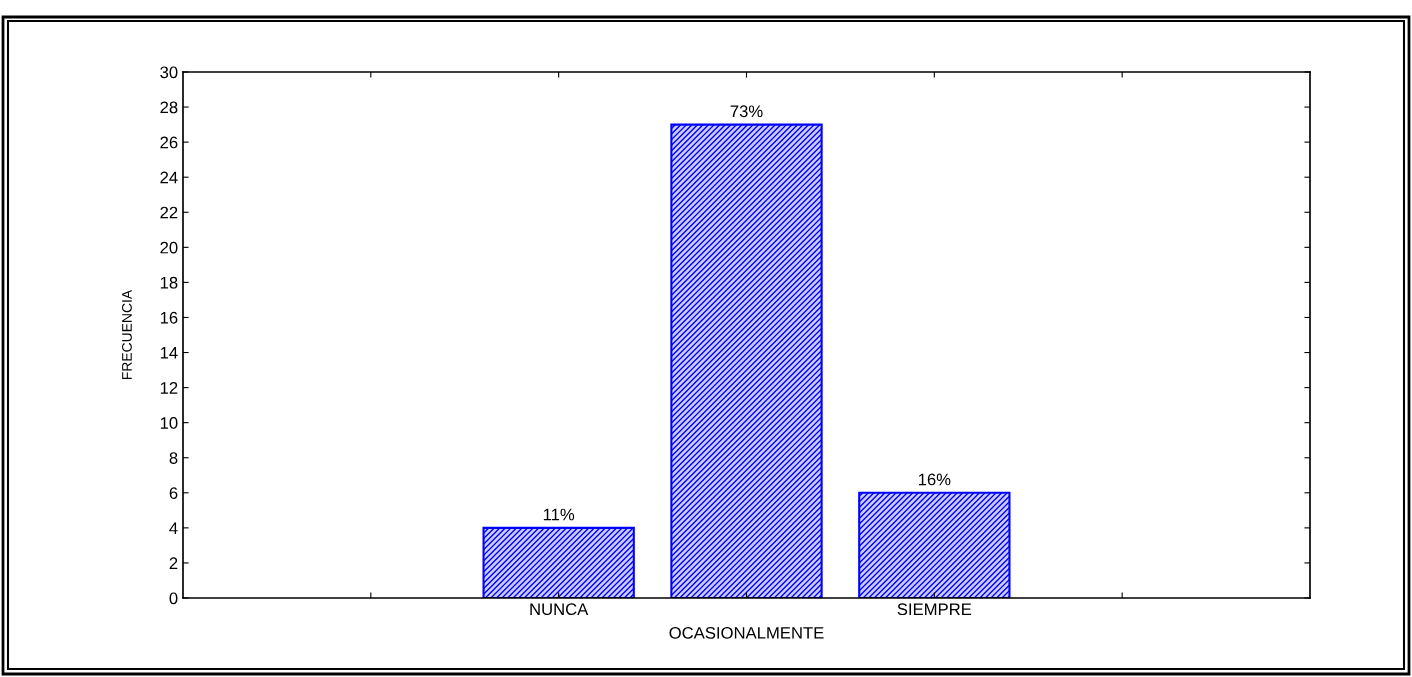  What do you see at coordinates (173, 458) in the screenshot?
I see `y-tick-label: 8` at bounding box center [173, 458].